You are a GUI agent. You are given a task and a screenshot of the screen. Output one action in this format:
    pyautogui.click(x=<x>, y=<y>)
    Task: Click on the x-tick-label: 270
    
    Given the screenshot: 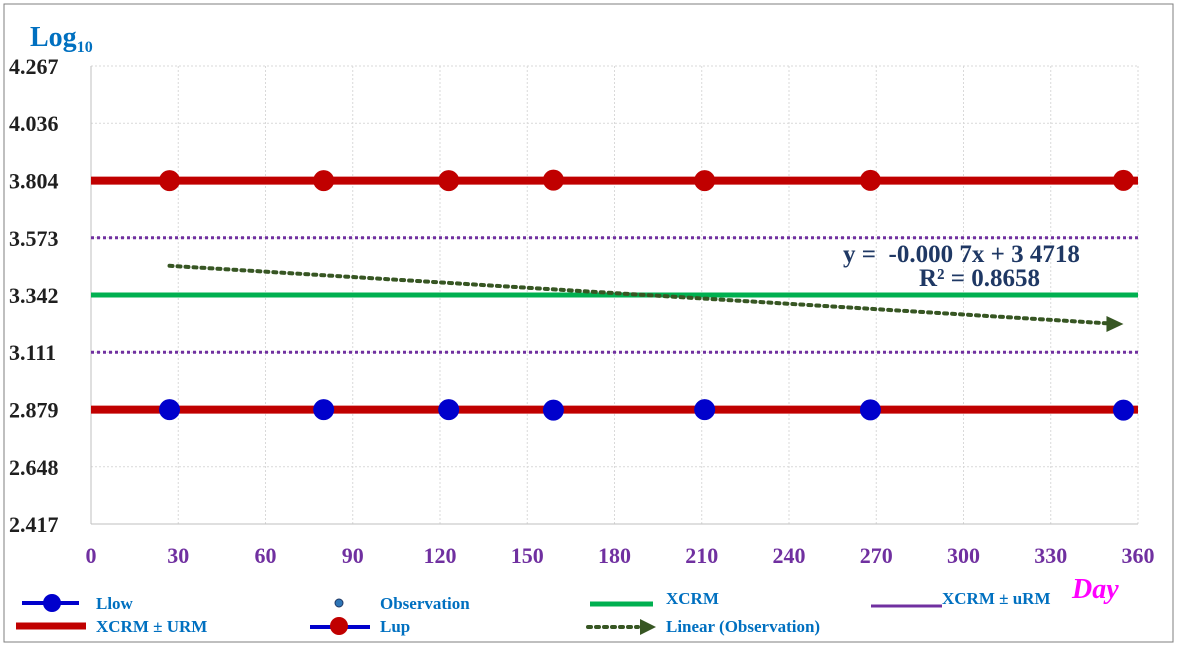 What is the action you would take?
    pyautogui.click(x=876, y=555)
    